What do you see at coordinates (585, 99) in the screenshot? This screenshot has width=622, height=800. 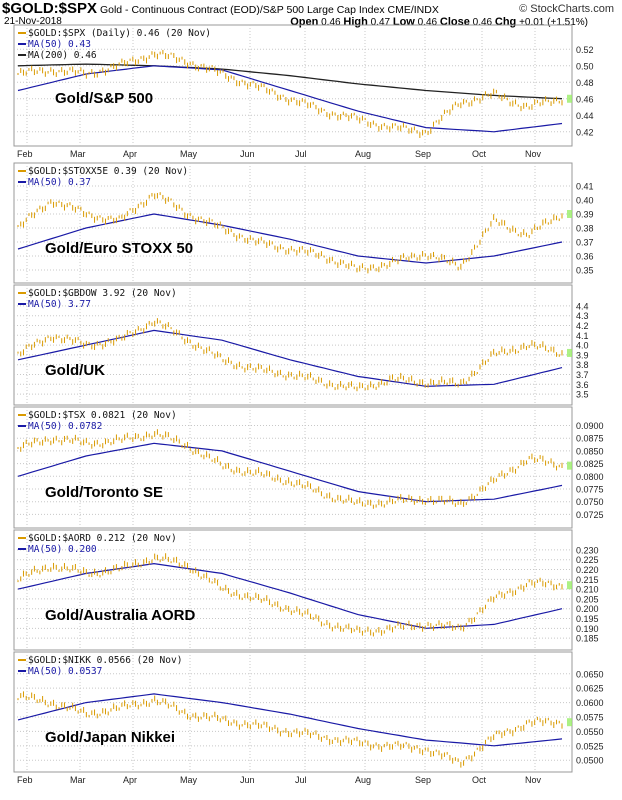 I see `y-tick-label: 0.46` at bounding box center [585, 99].